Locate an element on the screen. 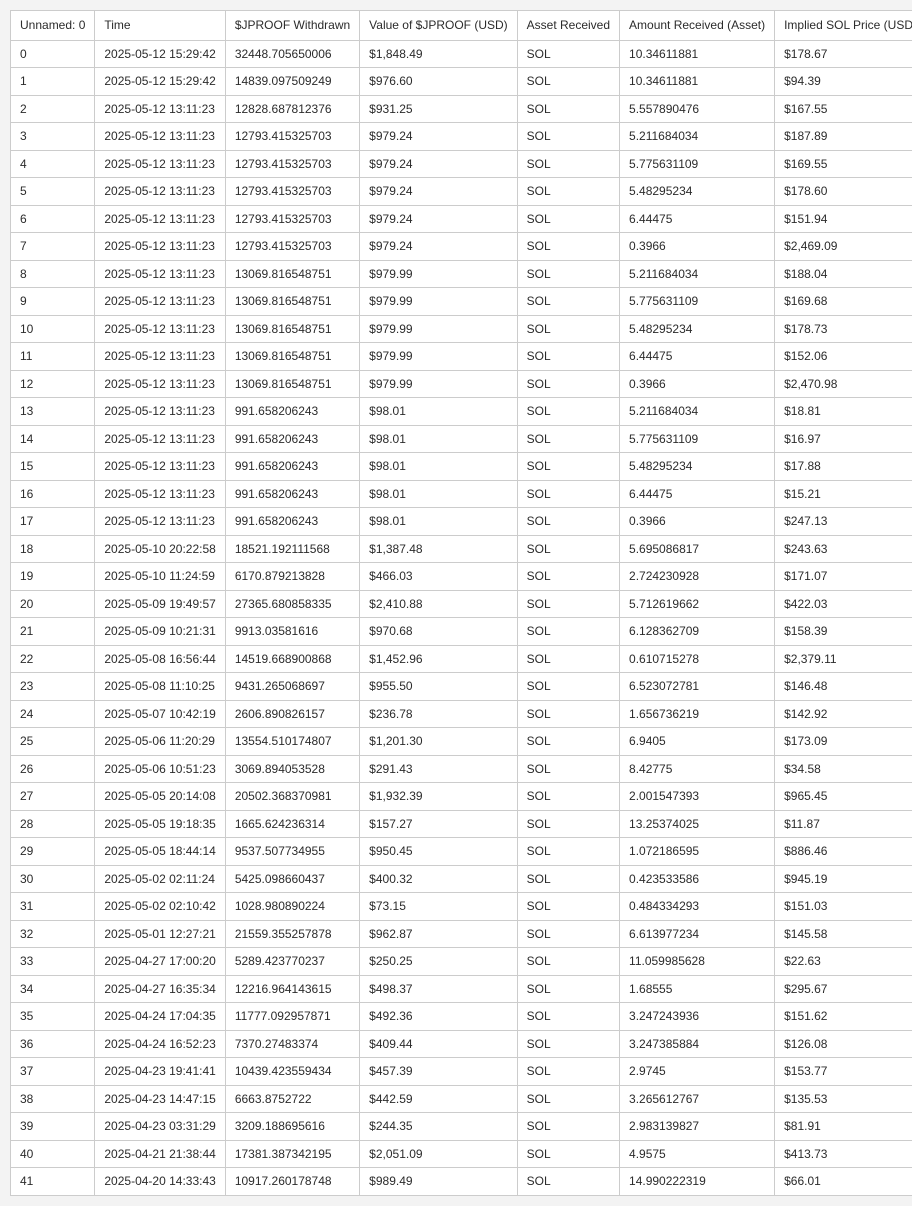  table-cell: 3.247385884 is located at coordinates (697, 1044).